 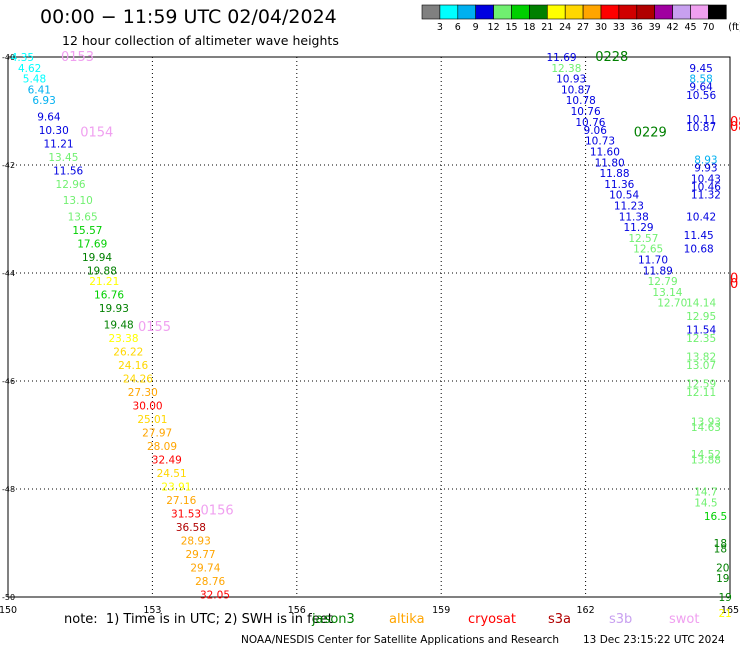 I want to click on wave-height-label: 10.42, so click(x=701, y=217).